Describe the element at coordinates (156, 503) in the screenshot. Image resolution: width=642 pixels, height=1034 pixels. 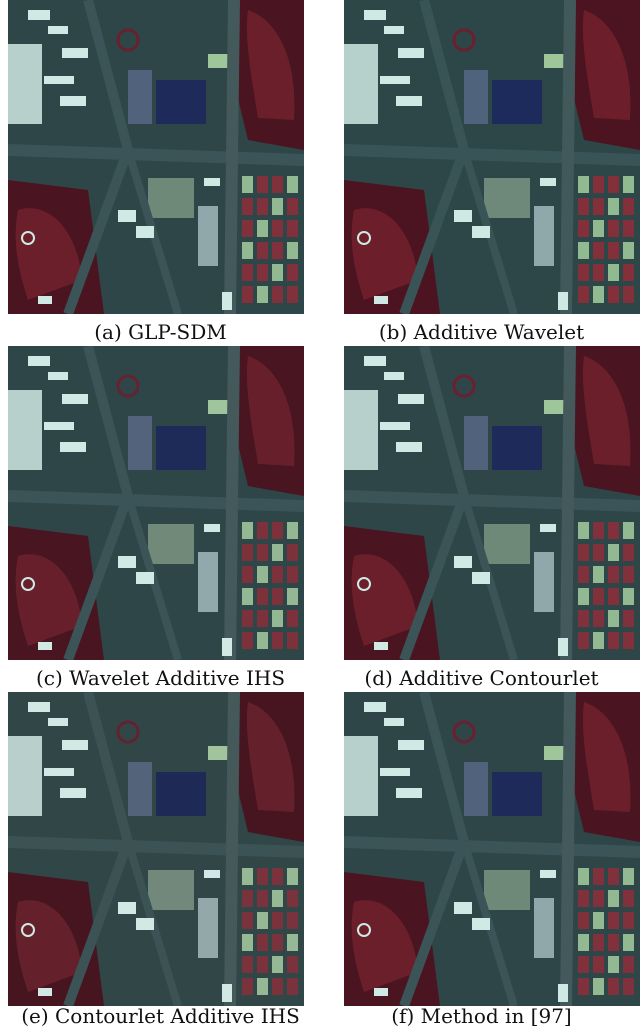
I see `panel-c-image` at that location.